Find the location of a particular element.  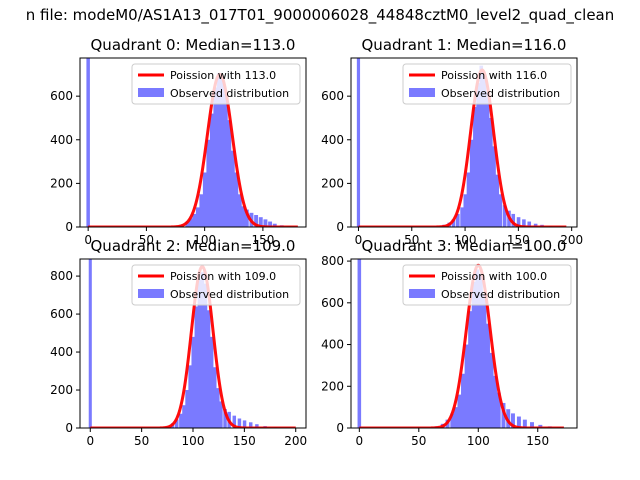

y-tick-label: 400 is located at coordinates (332, 140).